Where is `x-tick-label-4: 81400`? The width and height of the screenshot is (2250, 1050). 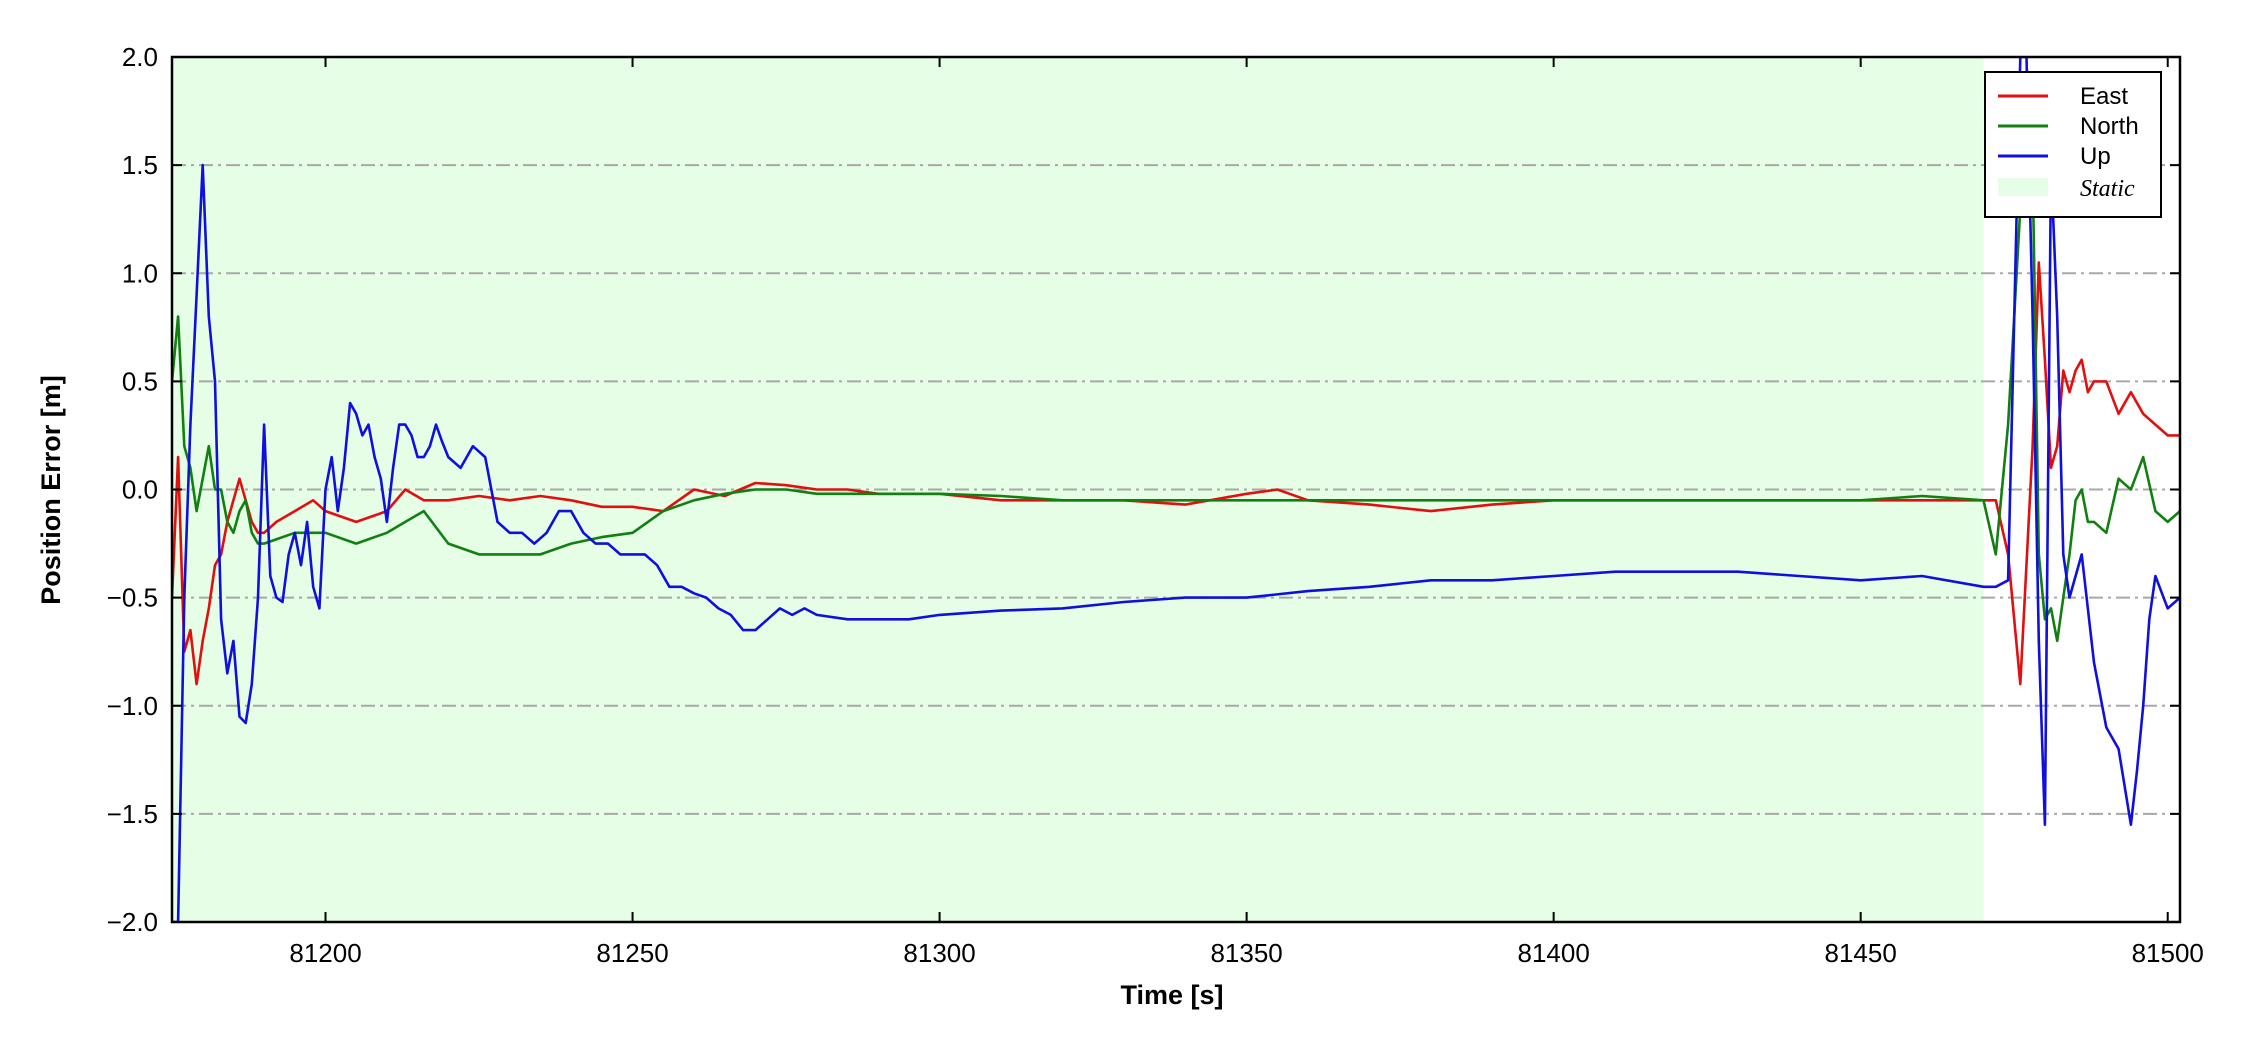
x-tick-label-4: 81400 is located at coordinates (1553, 953).